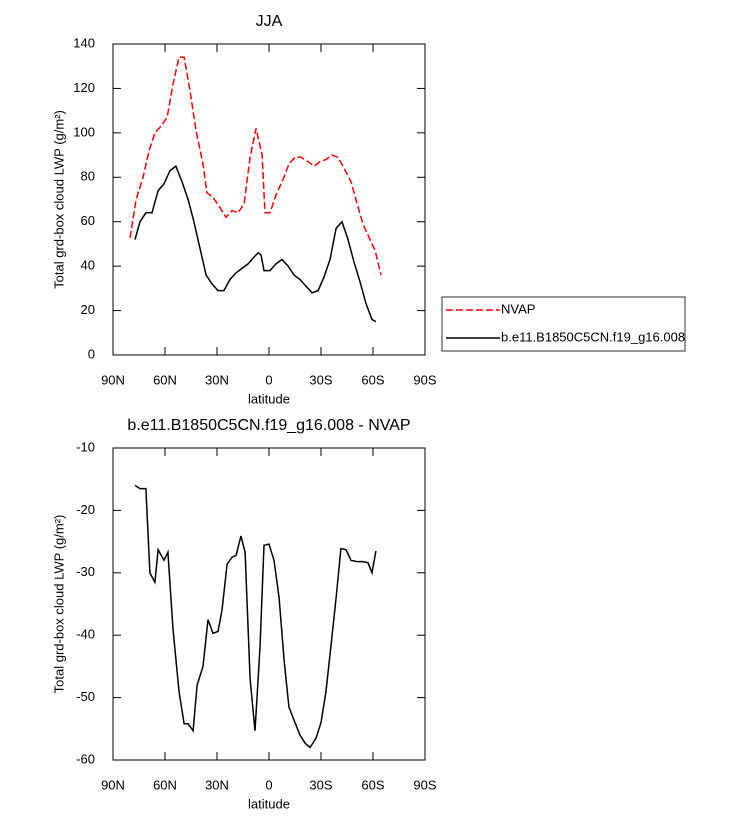 The height and width of the screenshot is (820, 733). Describe the element at coordinates (84, 87) in the screenshot. I see `y-tick-label: 120` at that location.